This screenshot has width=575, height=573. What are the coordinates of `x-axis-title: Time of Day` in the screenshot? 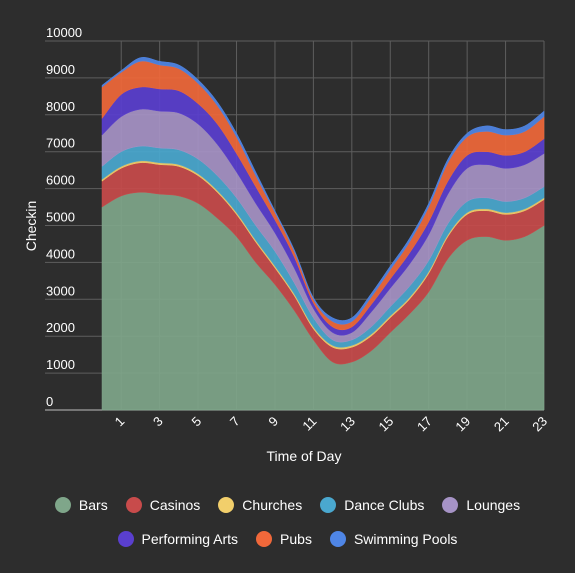 It's located at (304, 456).